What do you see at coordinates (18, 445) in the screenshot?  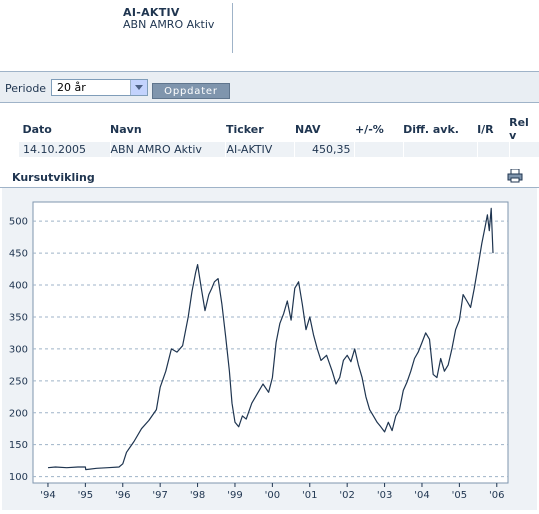 I see `y-tick-label: 150` at bounding box center [18, 445].